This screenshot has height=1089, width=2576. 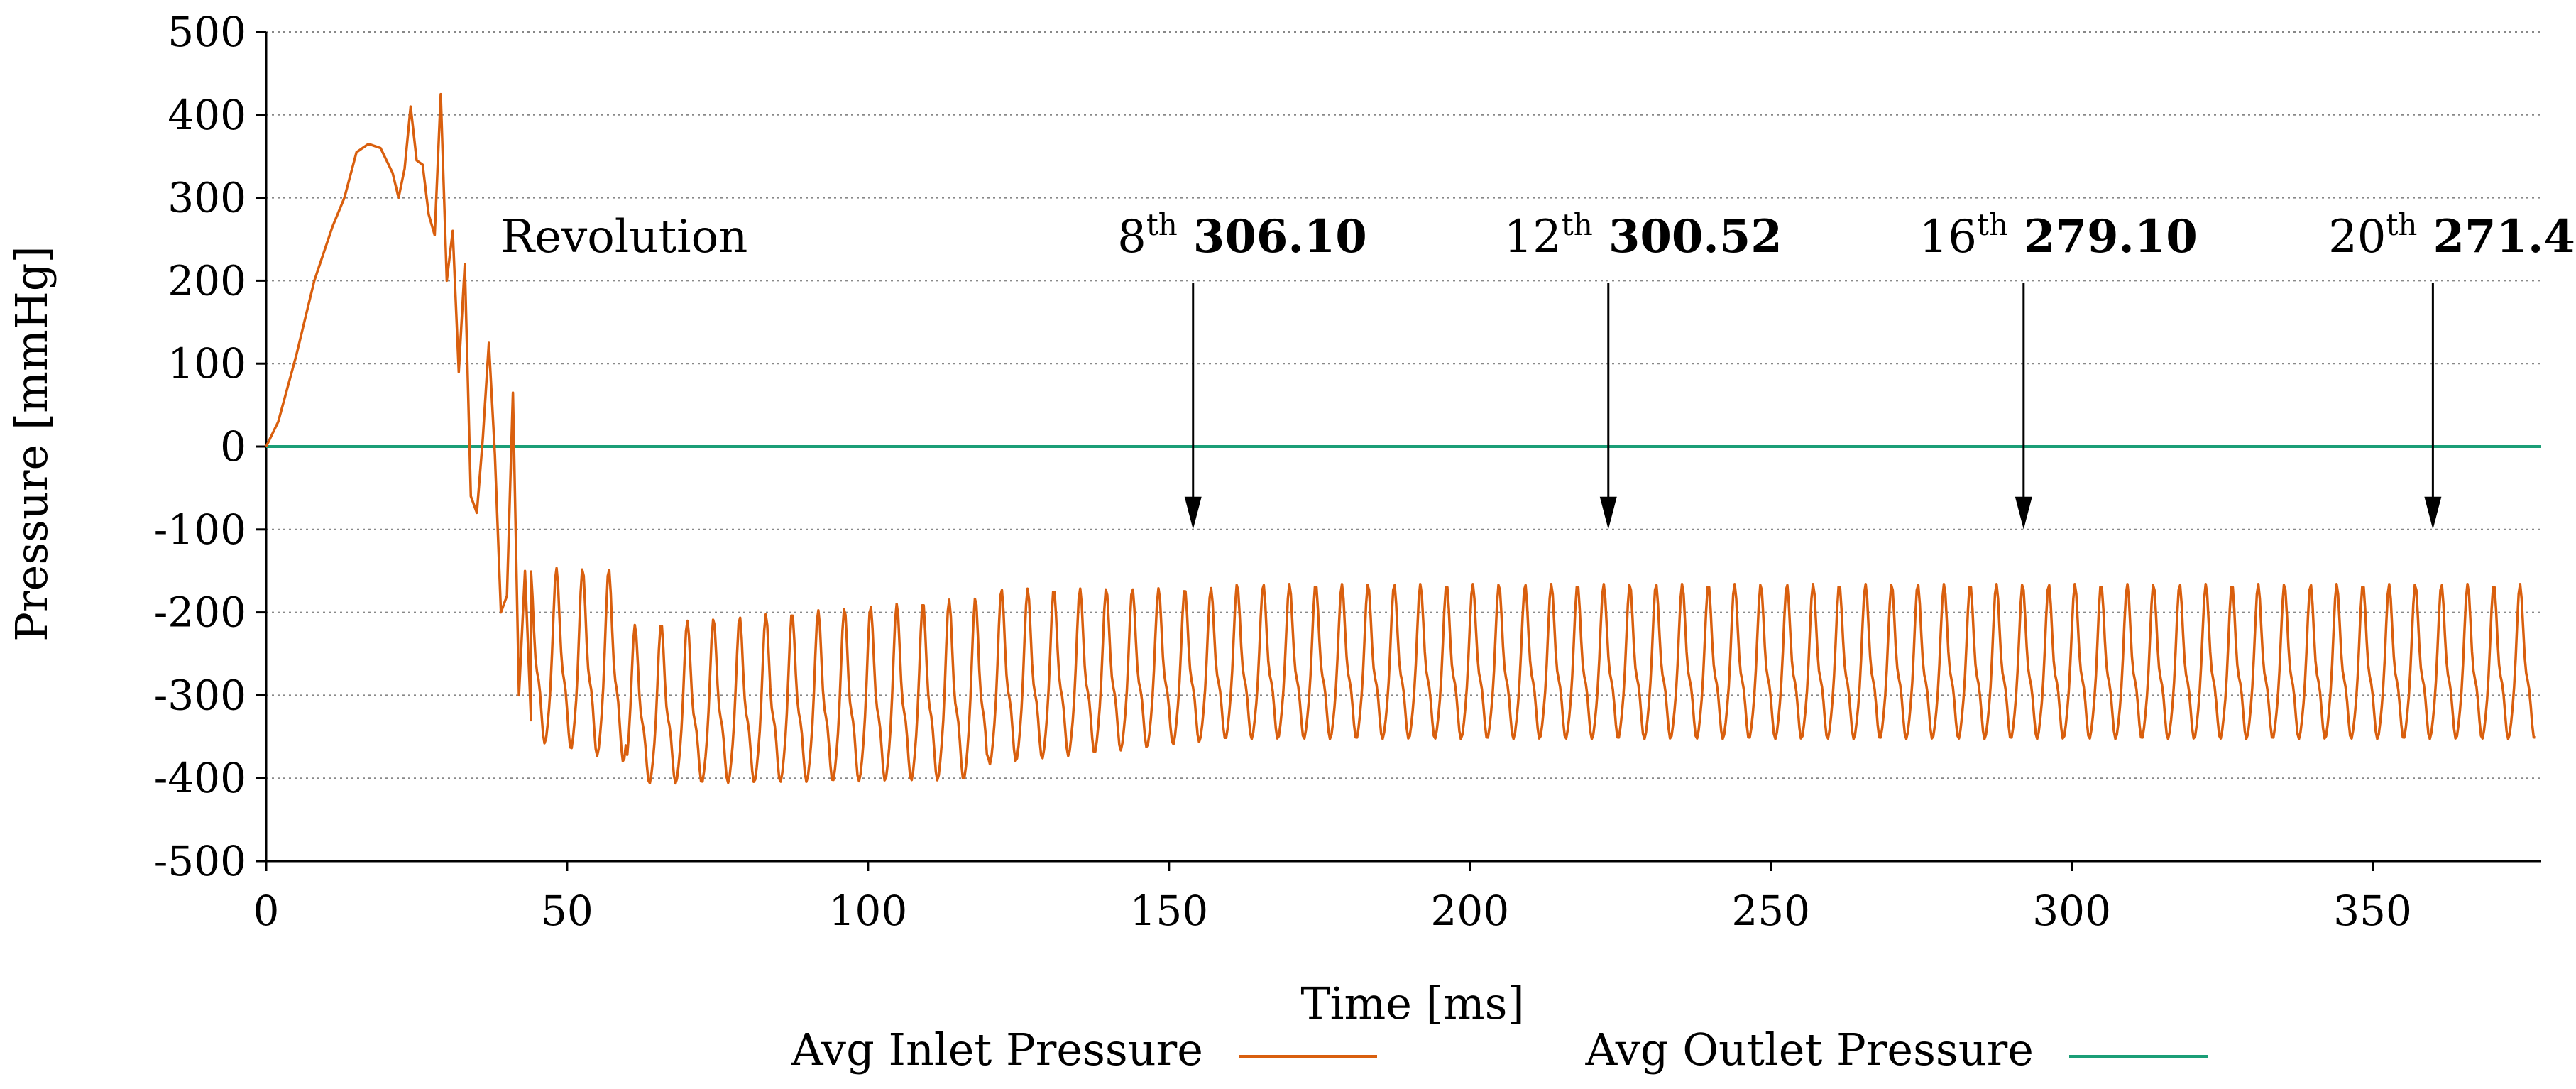 What do you see at coordinates (1770, 911) in the screenshot?
I see `x-tick-label: 250` at bounding box center [1770, 911].